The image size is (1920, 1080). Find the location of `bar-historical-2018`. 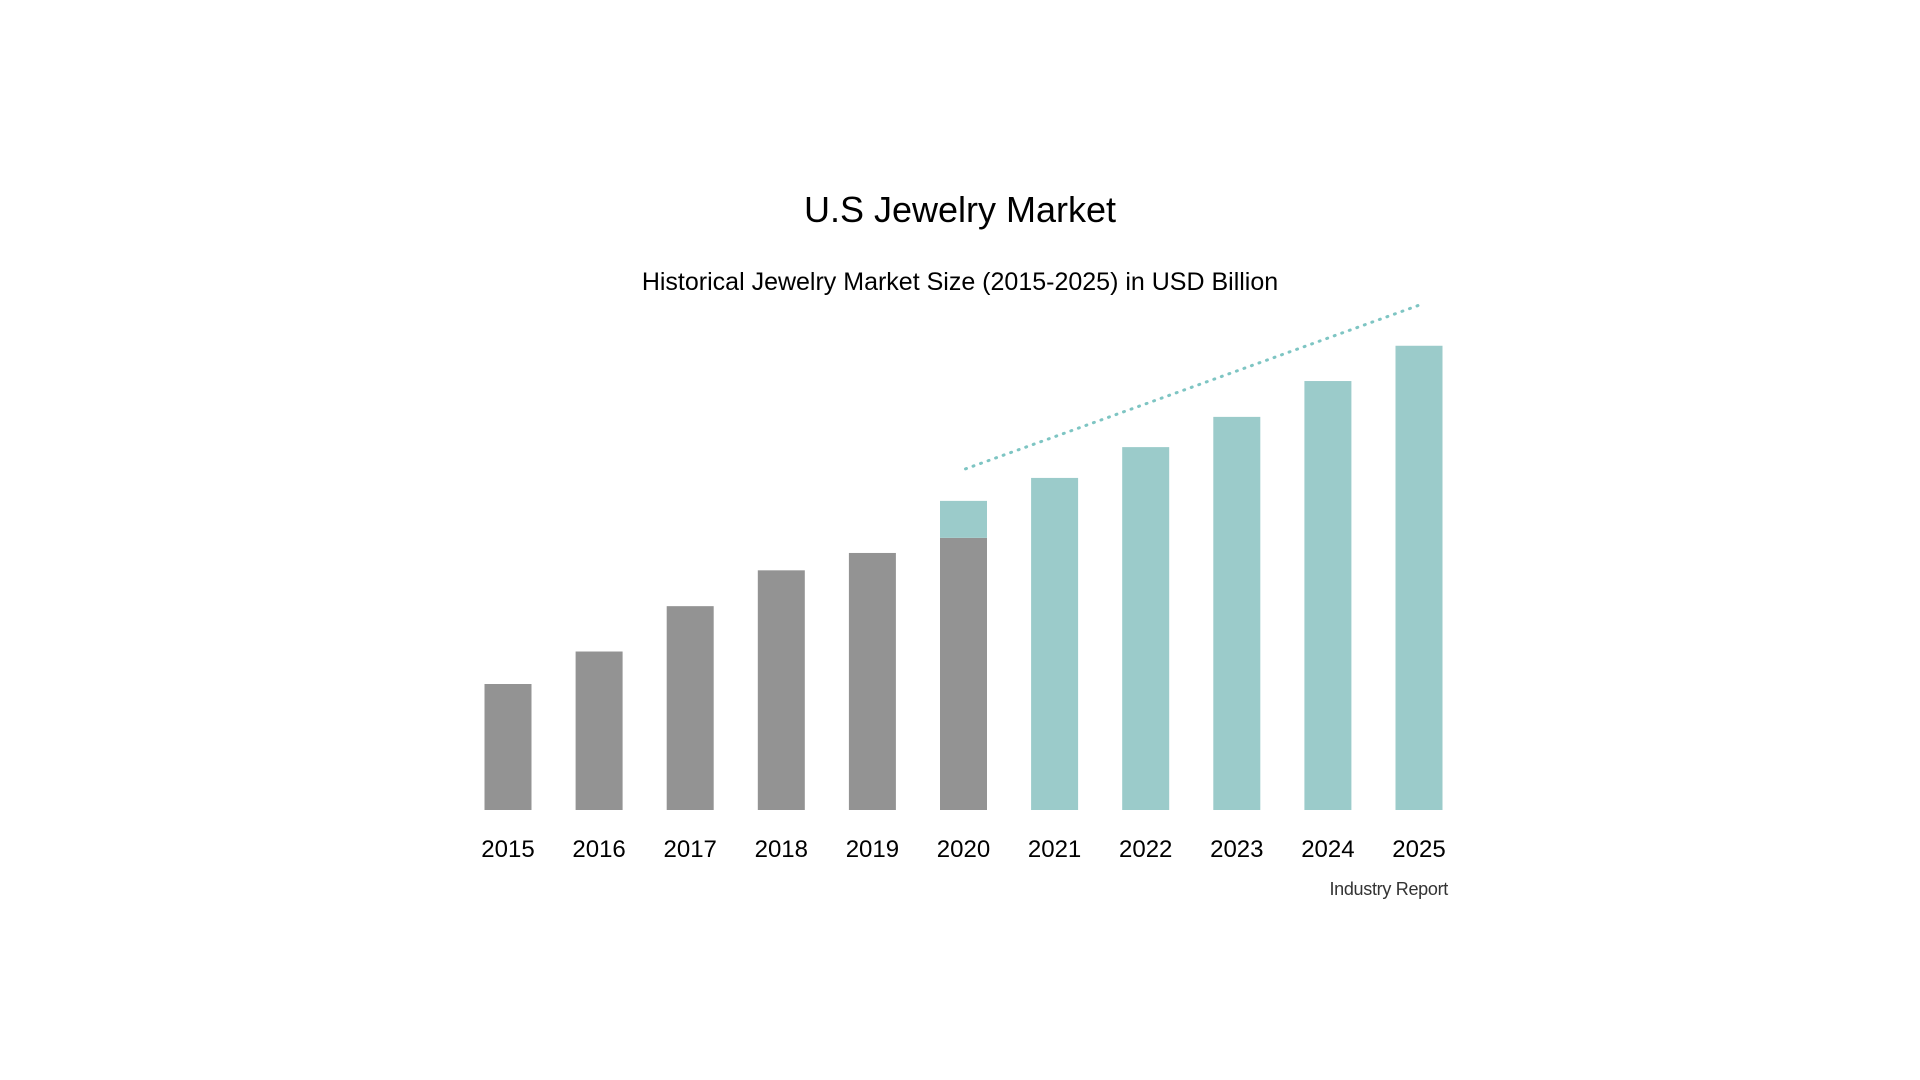

bar-historical-2018 is located at coordinates (781, 690).